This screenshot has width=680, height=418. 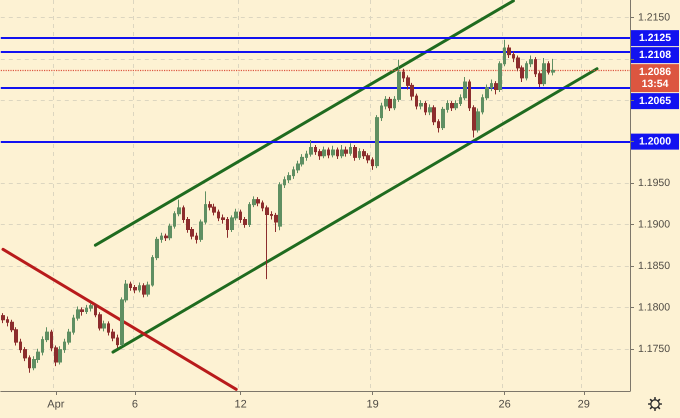 What do you see at coordinates (654, 348) in the screenshot?
I see `y-tick-label: 1.1750` at bounding box center [654, 348].